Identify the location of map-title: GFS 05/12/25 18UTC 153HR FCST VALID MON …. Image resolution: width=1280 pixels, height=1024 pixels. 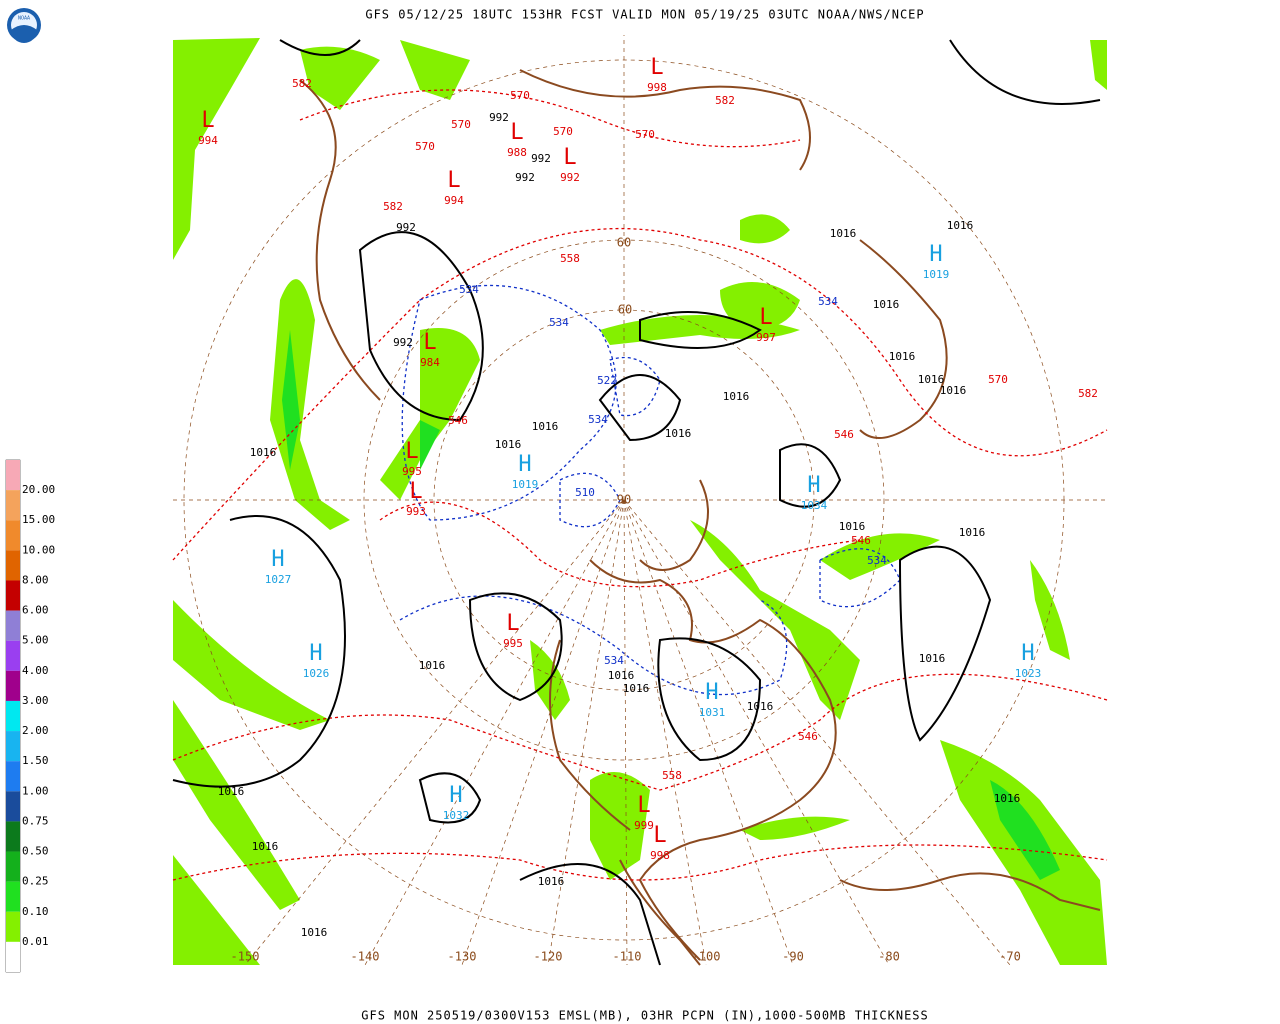
(644, 15).